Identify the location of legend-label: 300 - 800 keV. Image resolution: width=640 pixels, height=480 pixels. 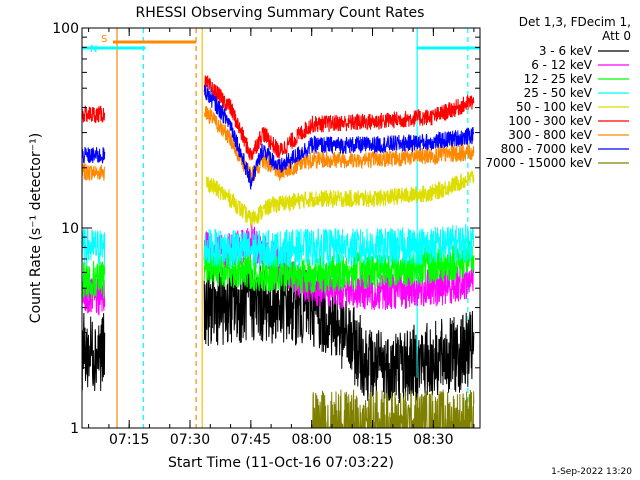
(550, 135).